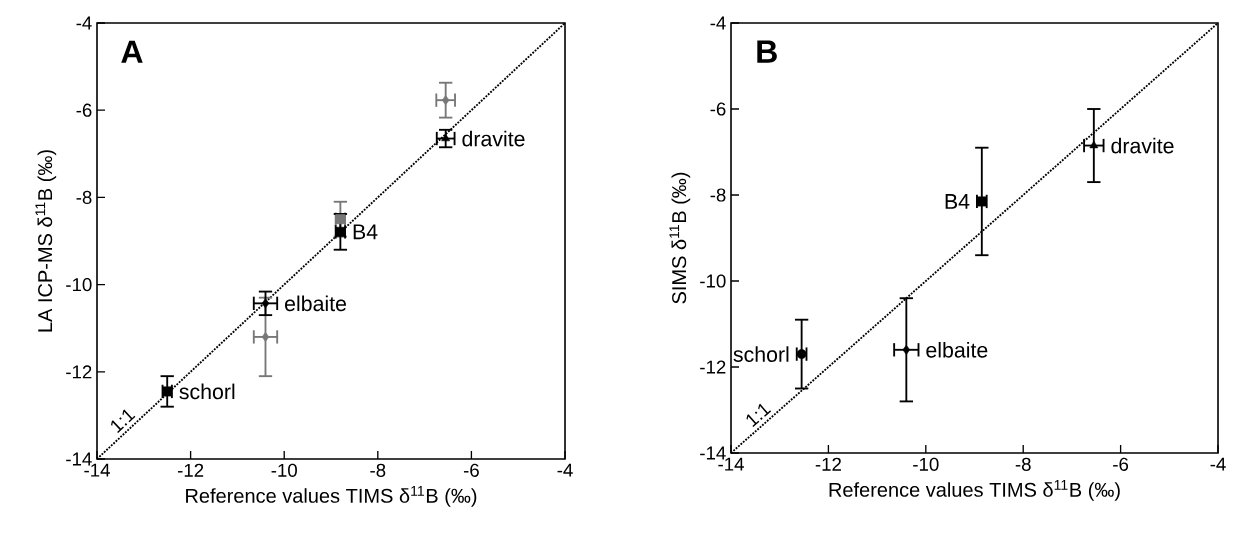  What do you see at coordinates (761, 354) in the screenshot?
I see `legend-label: schorl` at bounding box center [761, 354].